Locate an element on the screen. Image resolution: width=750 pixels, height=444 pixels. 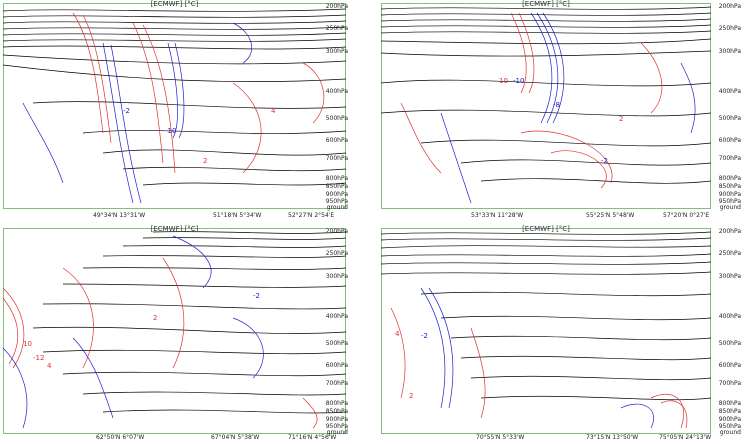
coord-mid: 51°18'N 5°34'W is located at coordinates (237, 215).